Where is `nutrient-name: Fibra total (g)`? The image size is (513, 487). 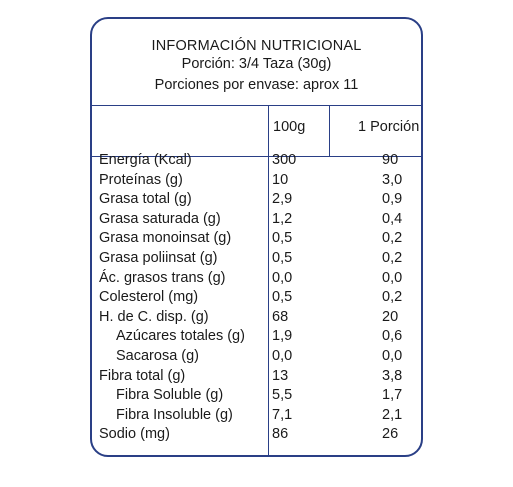 nutrient-name: Fibra total (g) is located at coordinates (142, 375).